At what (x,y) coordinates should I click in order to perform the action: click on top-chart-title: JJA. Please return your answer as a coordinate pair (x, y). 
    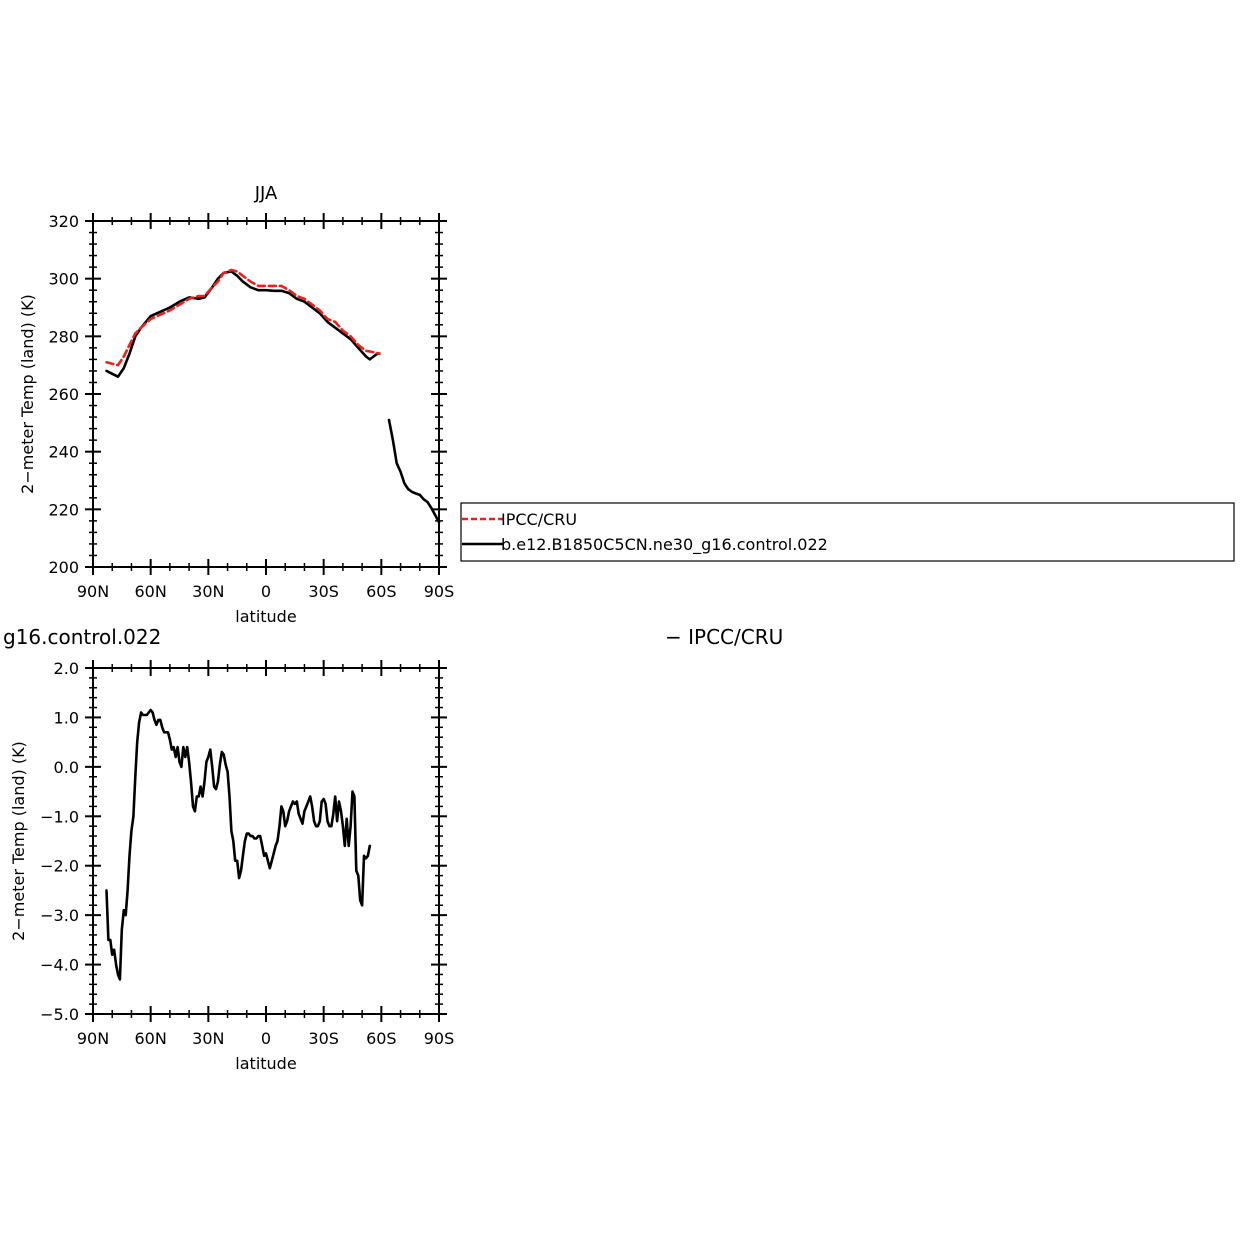
    Looking at the image, I should click on (266, 193).